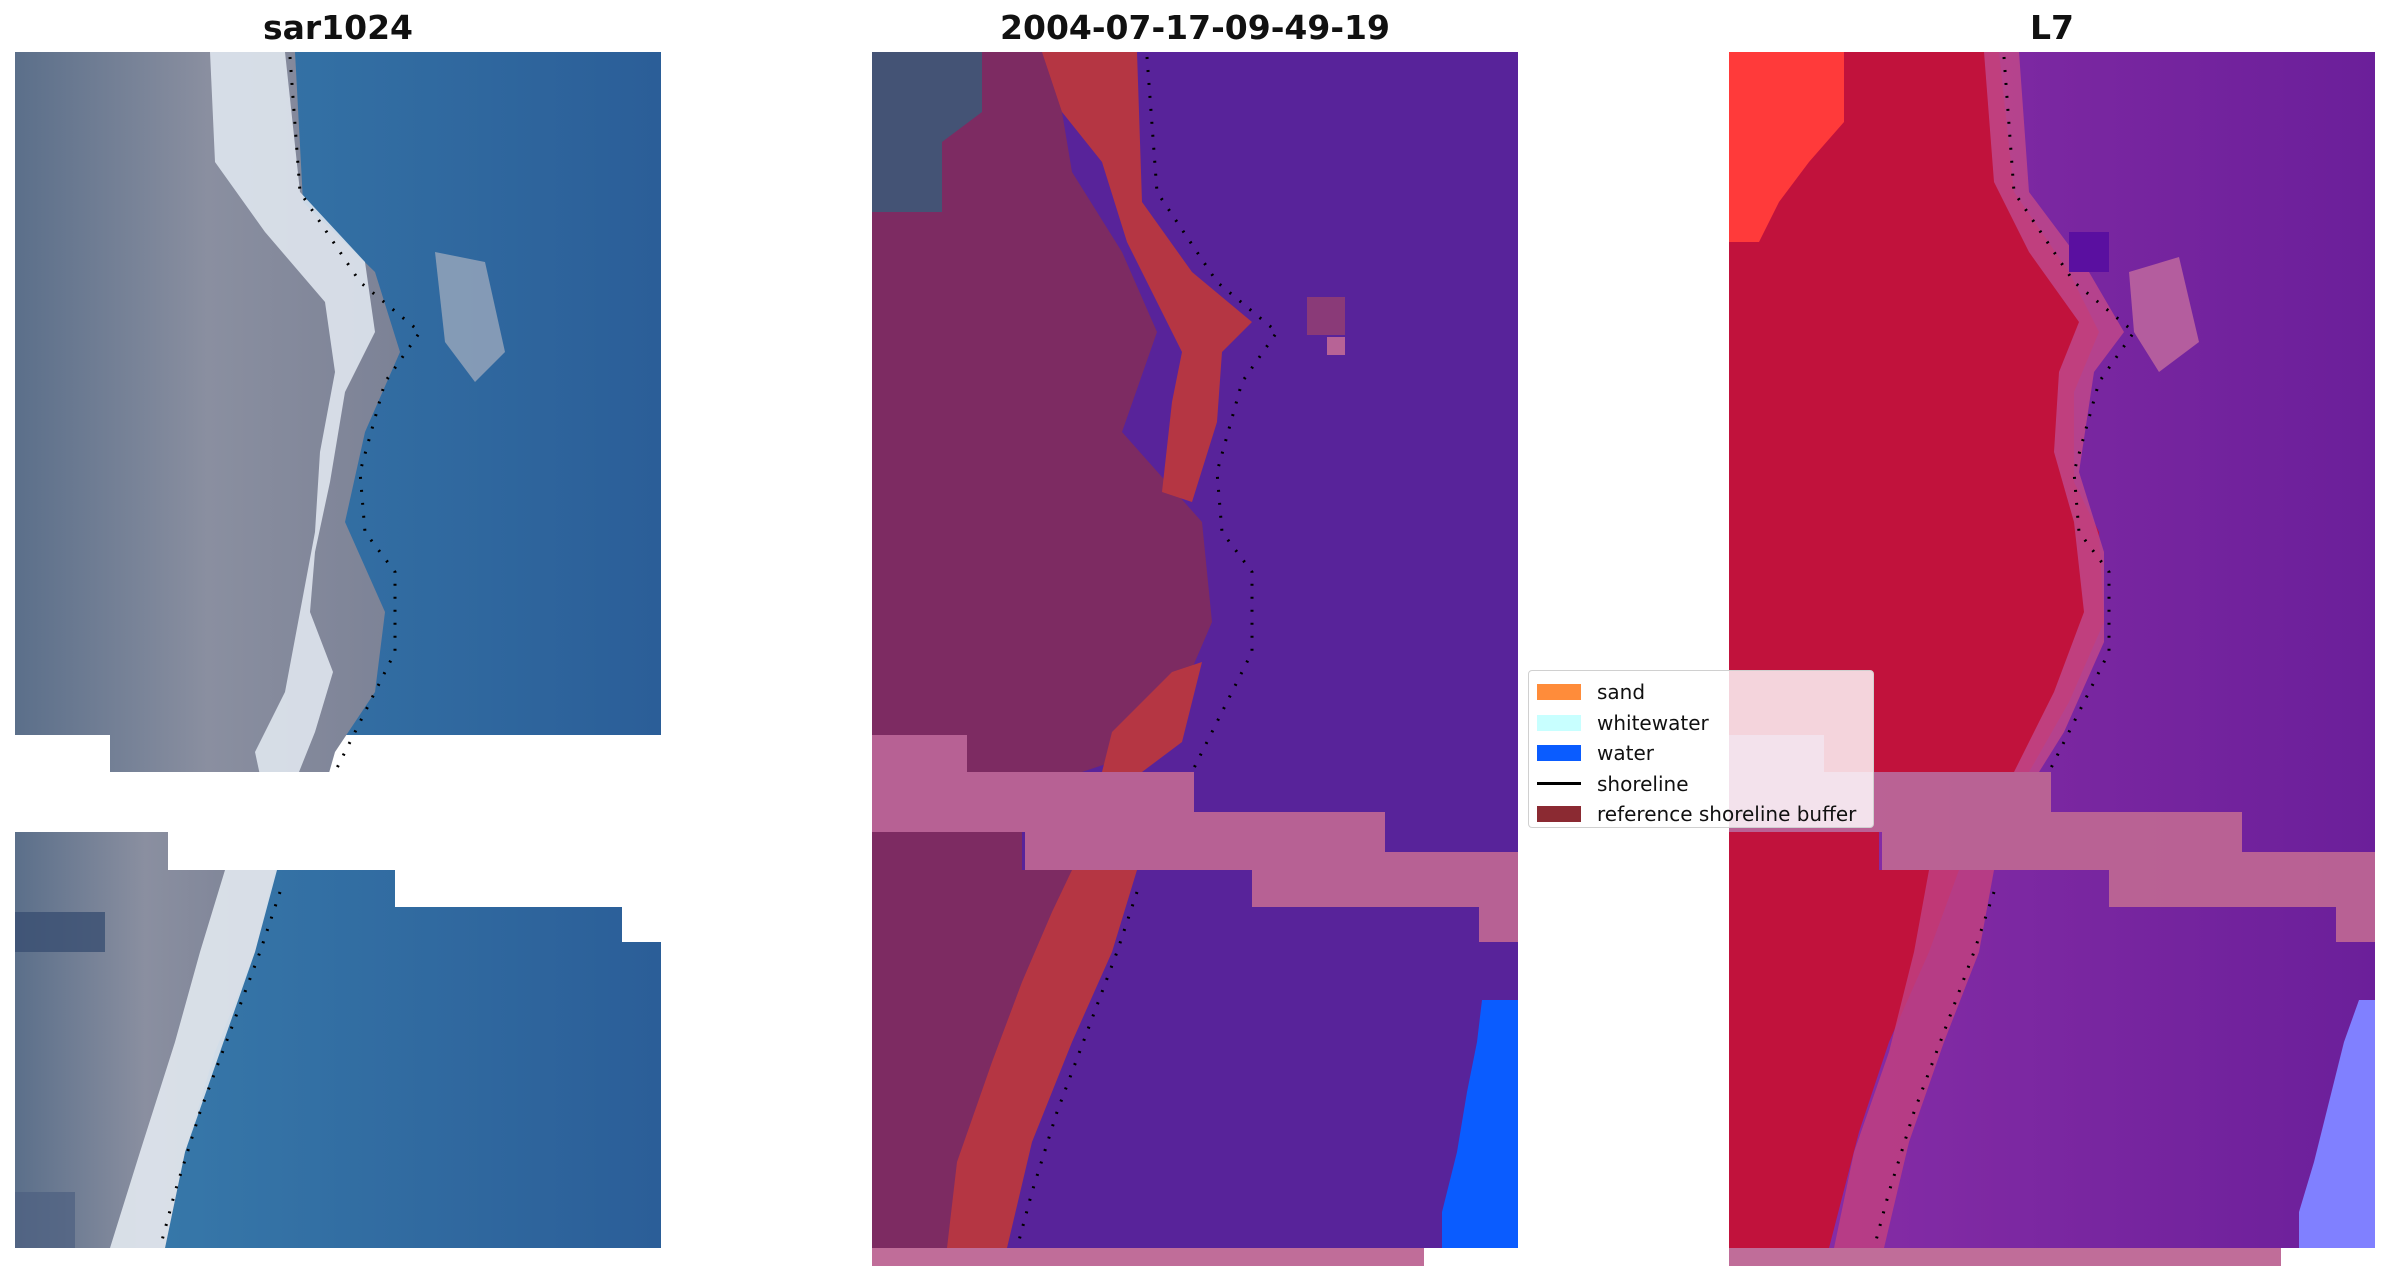 The height and width of the screenshot is (1283, 2390). I want to click on nodata-overlay-mndwi, so click(2052, 1000).